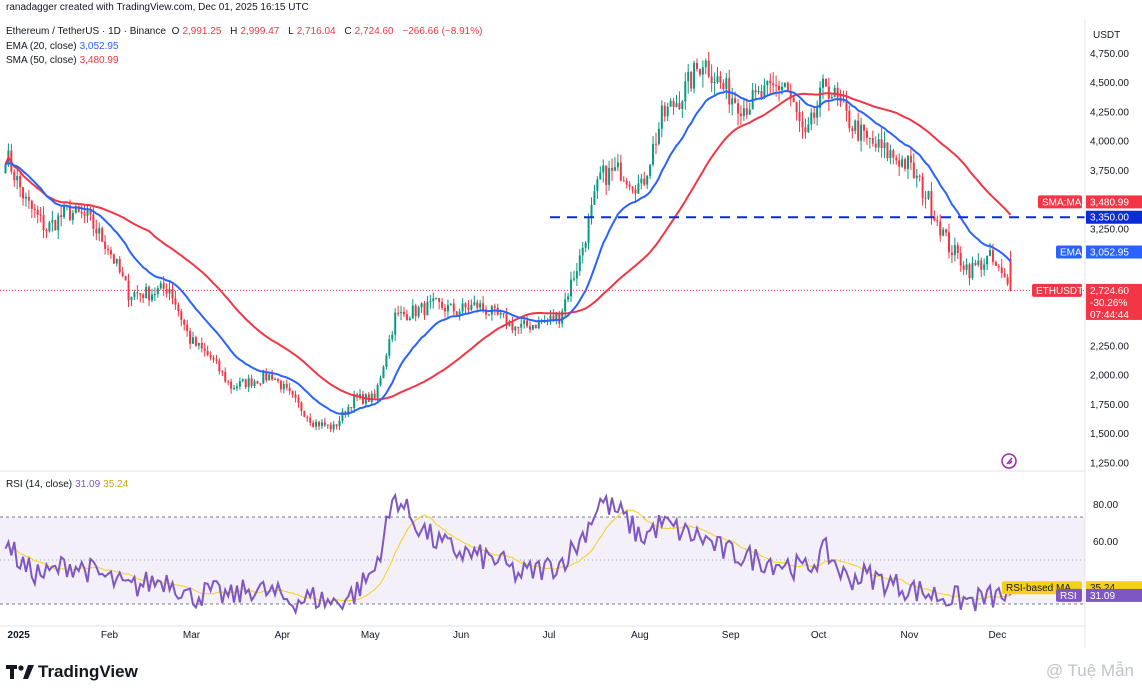 The width and height of the screenshot is (1142, 695). I want to click on month-label: Jun, so click(461, 635).